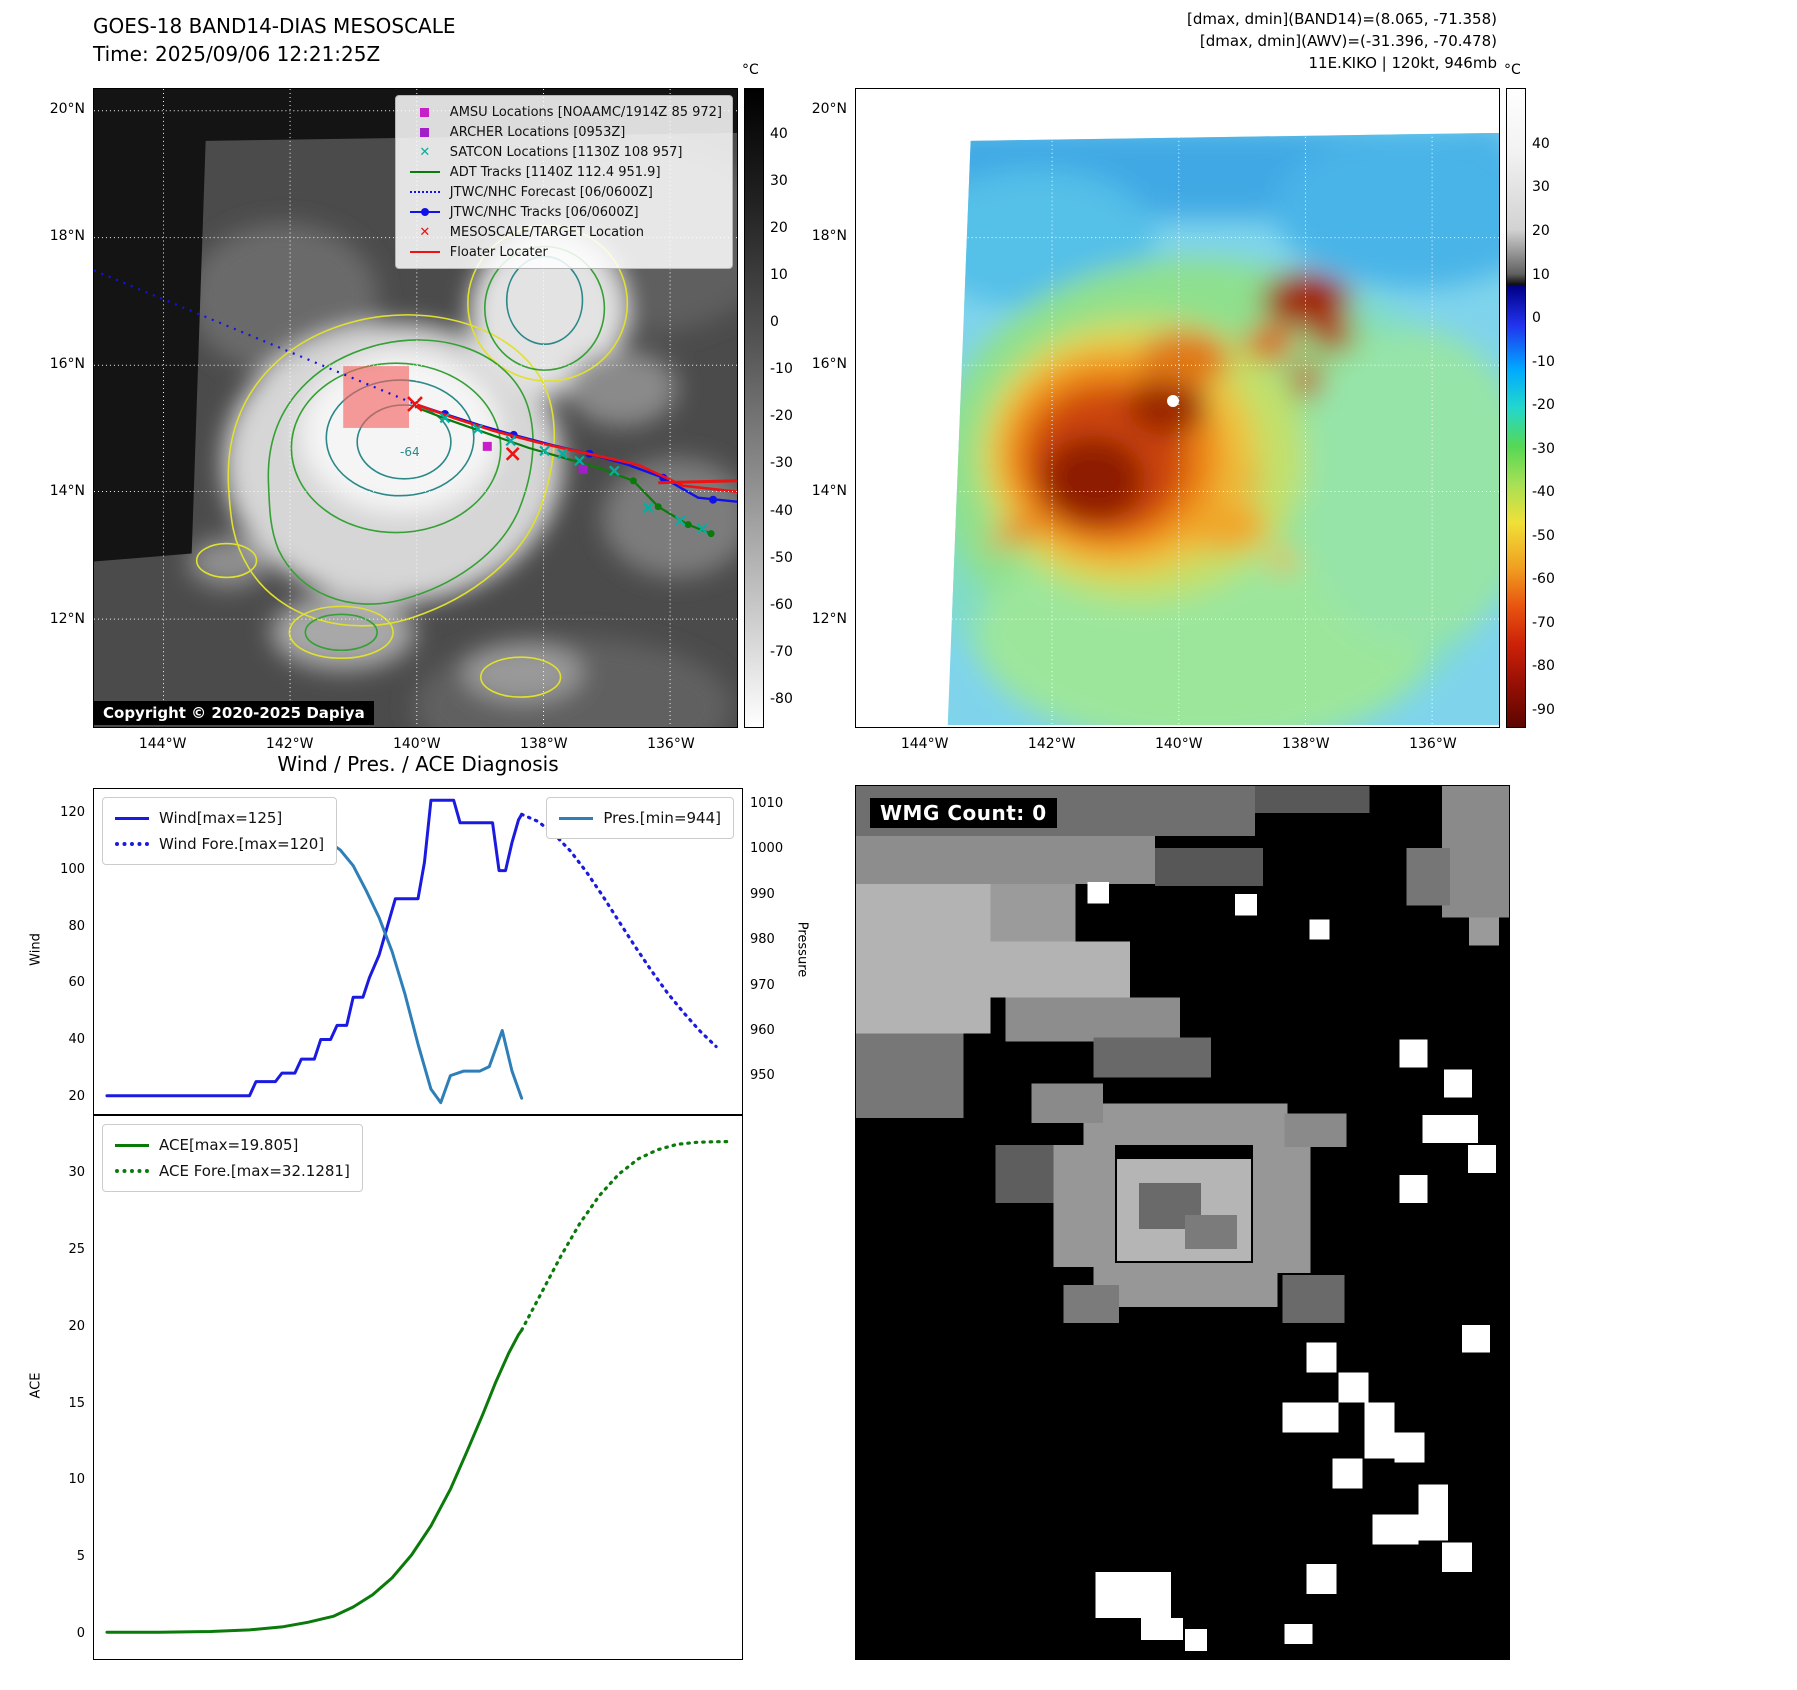 This screenshot has width=1797, height=1690. Describe the element at coordinates (662, 818) in the screenshot. I see `legend-label: Pres.[min=944]` at that location.